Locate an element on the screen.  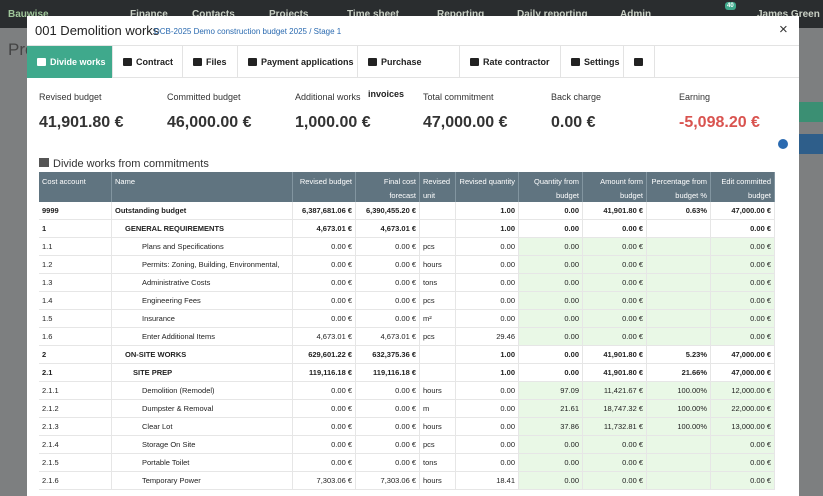
settings-icon is located at coordinates (783, 144).